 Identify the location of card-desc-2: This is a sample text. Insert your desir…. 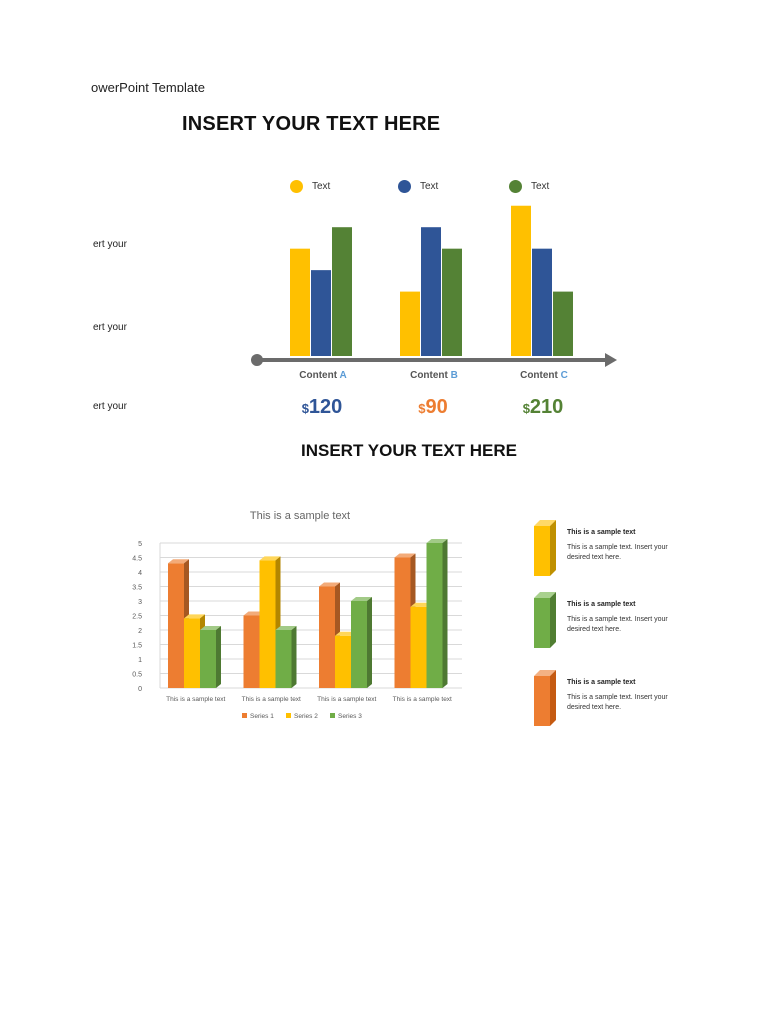
(617, 624).